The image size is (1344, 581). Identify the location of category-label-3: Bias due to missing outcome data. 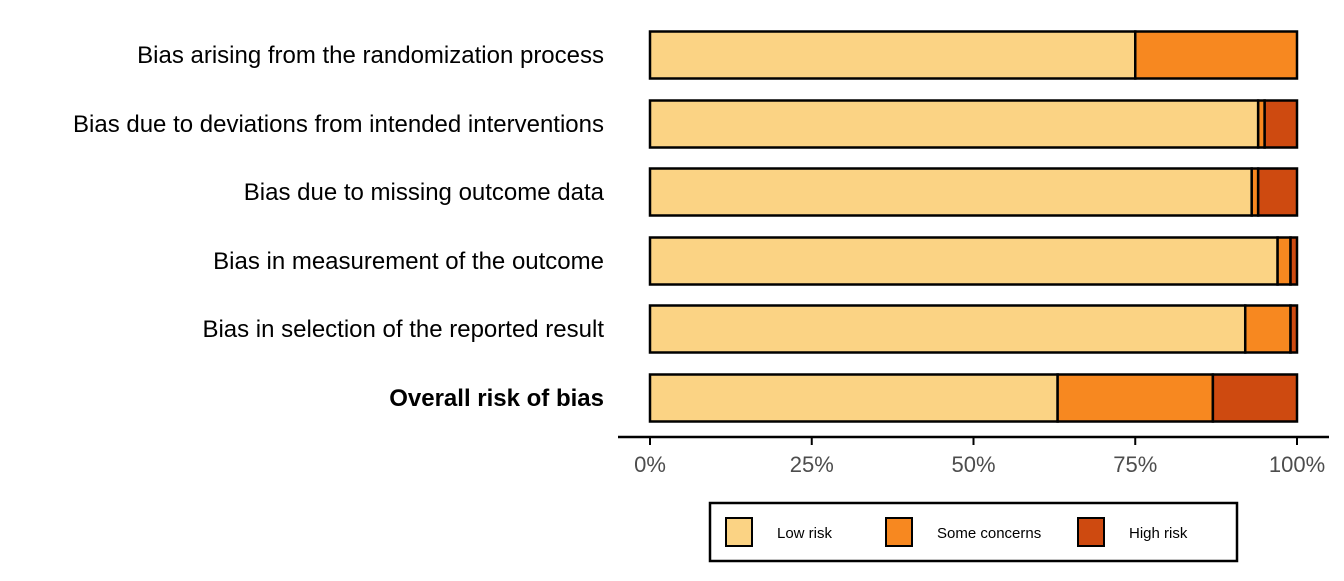
(424, 192).